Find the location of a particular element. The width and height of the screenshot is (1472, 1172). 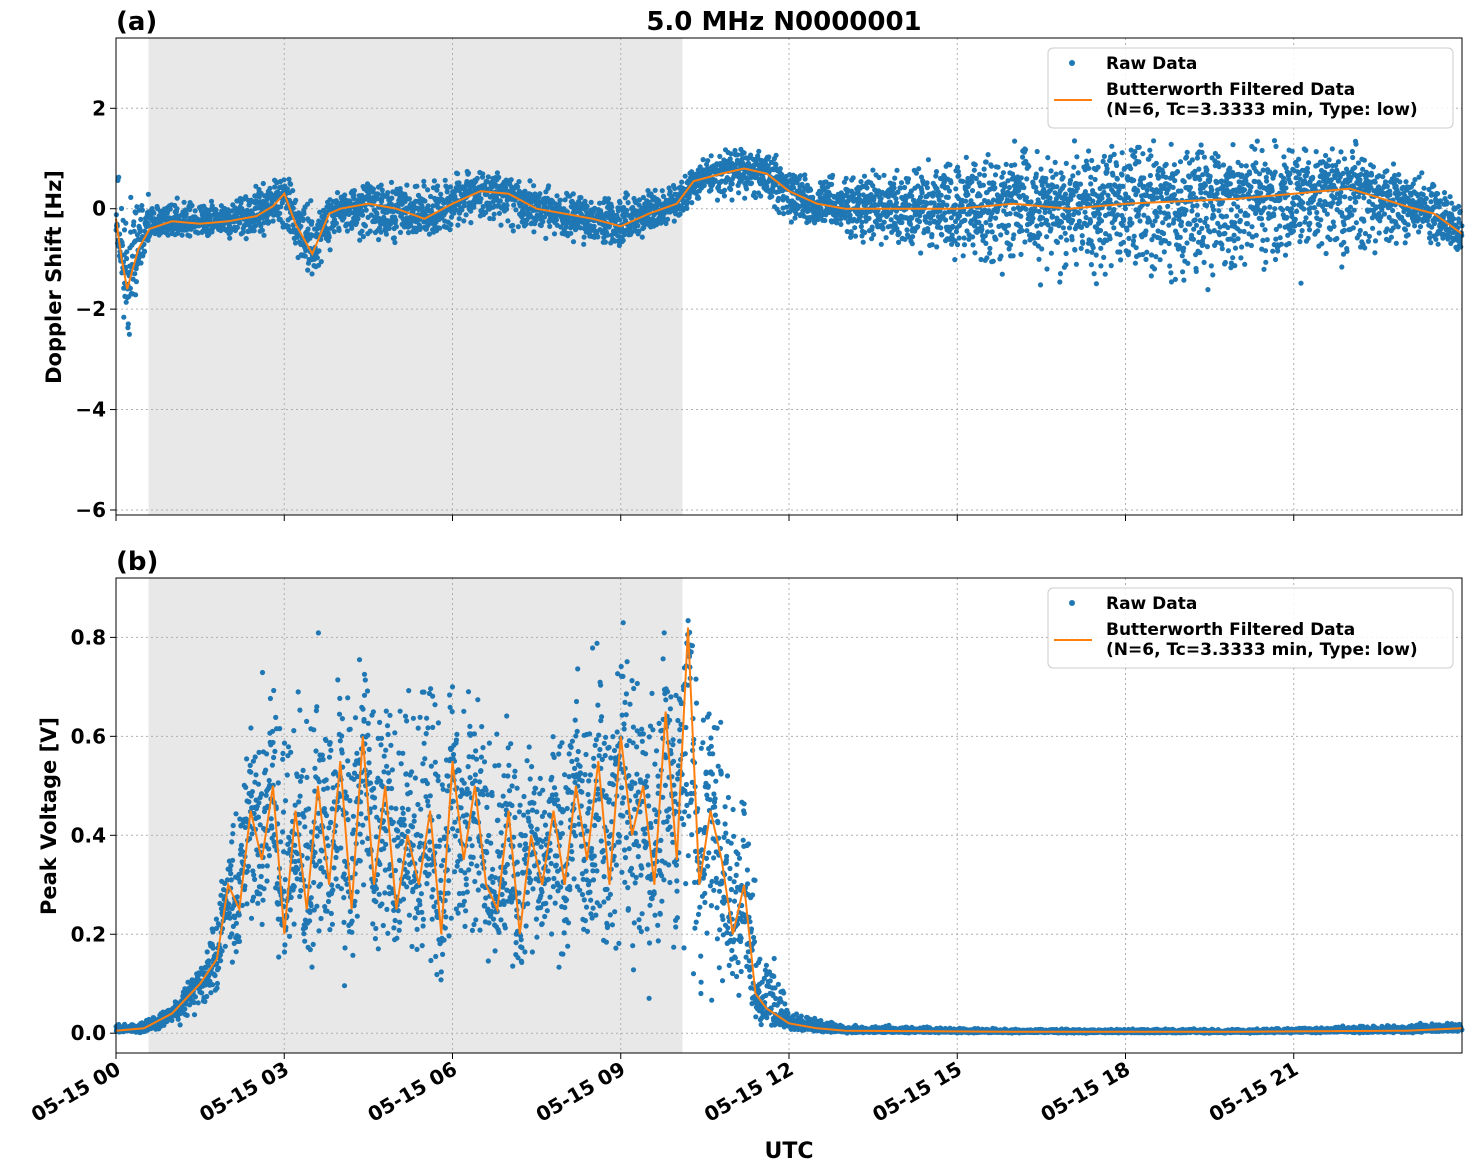

panel-a-shade is located at coordinates (415, 276).